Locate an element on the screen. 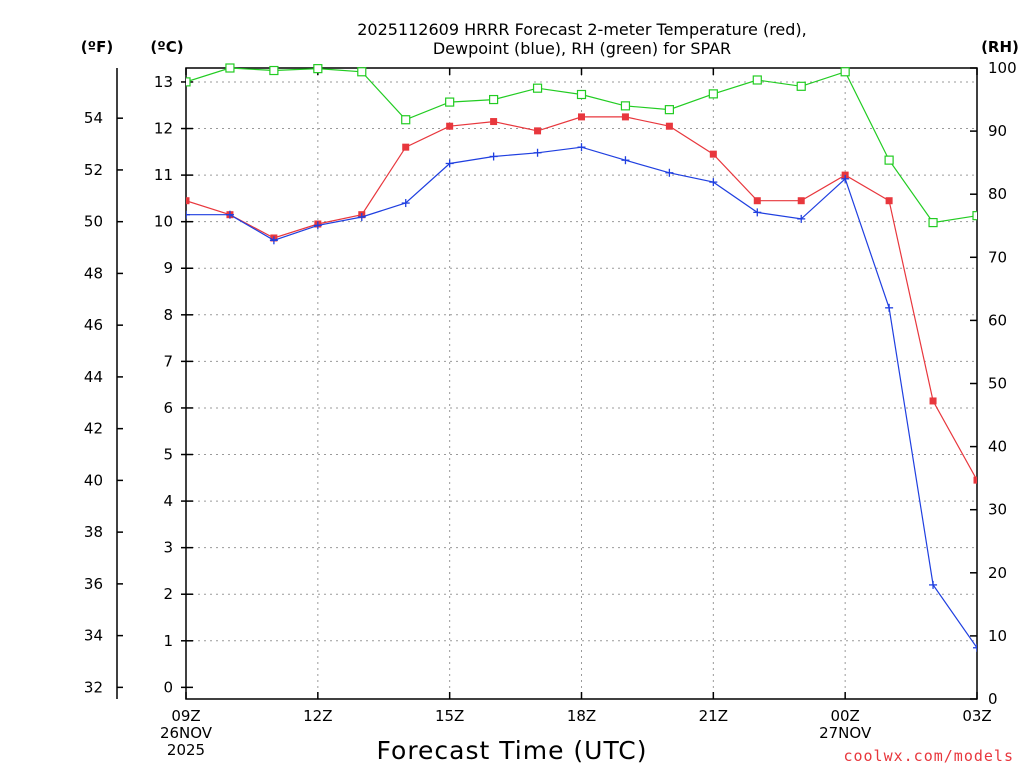 The width and height of the screenshot is (1024, 768). title-line-2: Dewpoint (blue), RH (green) for SPAR is located at coordinates (582, 48).